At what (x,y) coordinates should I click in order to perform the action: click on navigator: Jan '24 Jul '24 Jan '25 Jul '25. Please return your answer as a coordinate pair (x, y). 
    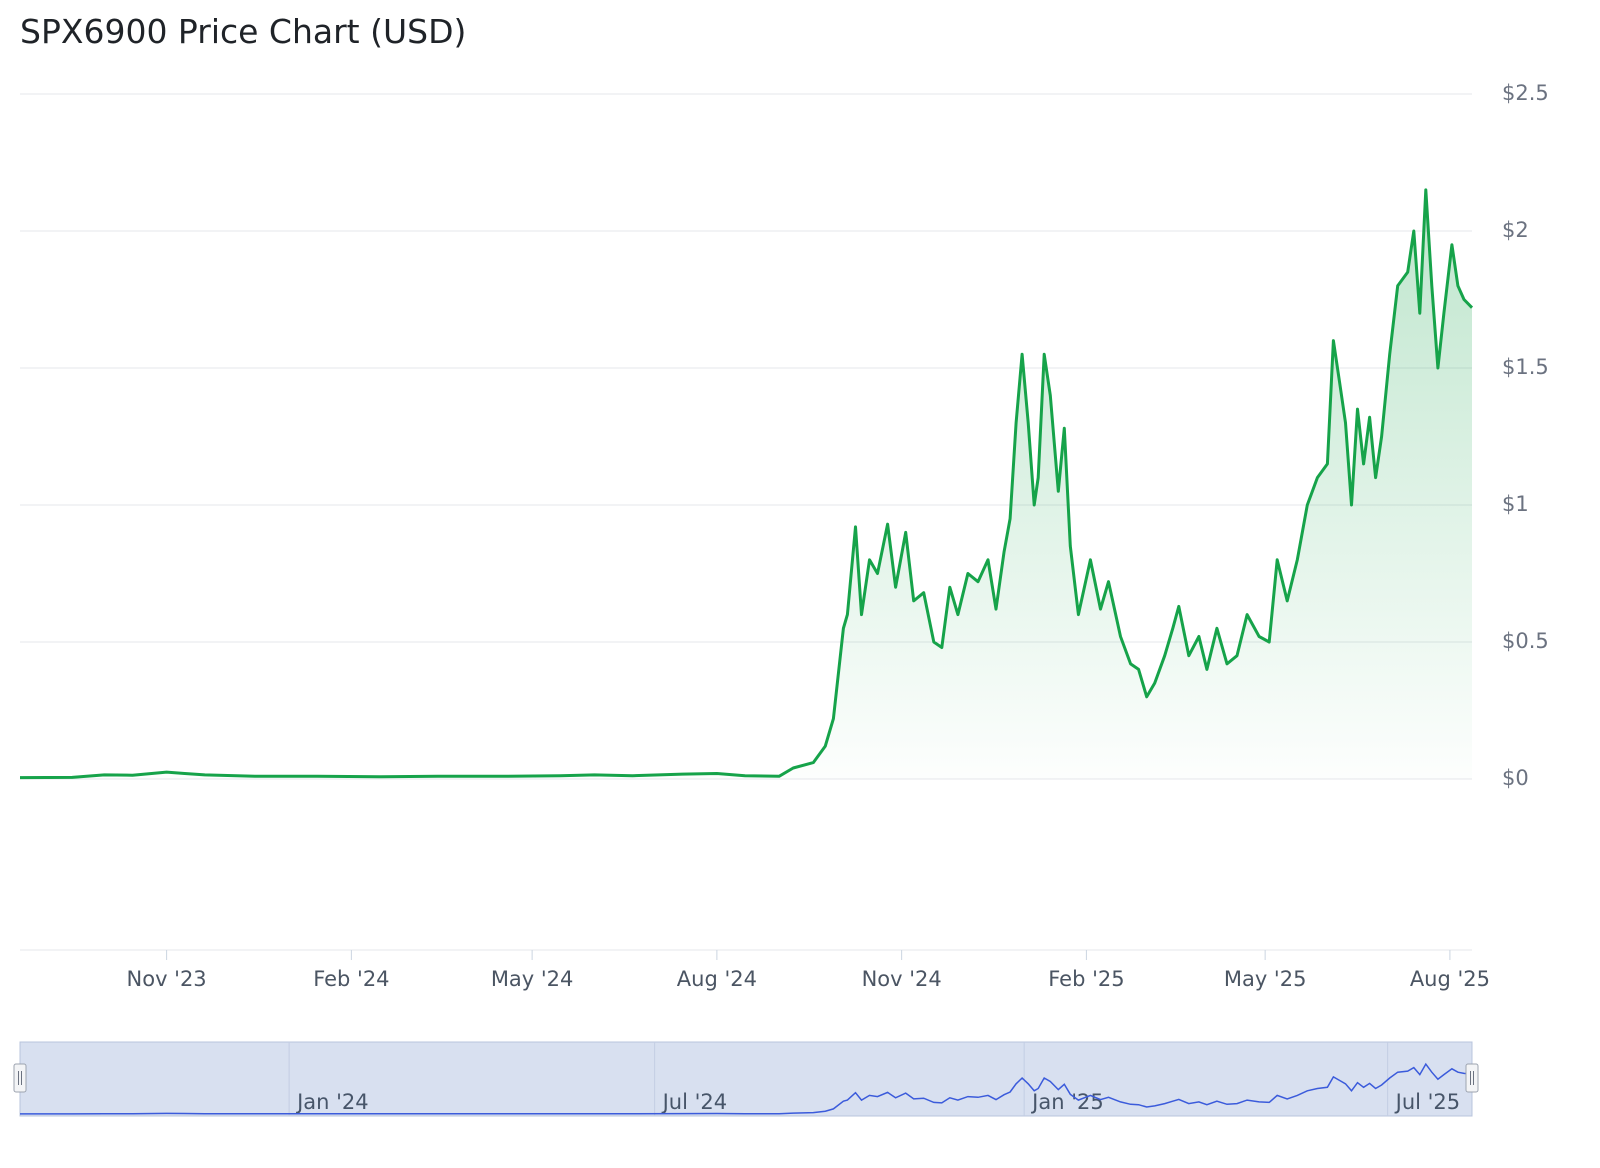
    Looking at the image, I should click on (746, 1079).